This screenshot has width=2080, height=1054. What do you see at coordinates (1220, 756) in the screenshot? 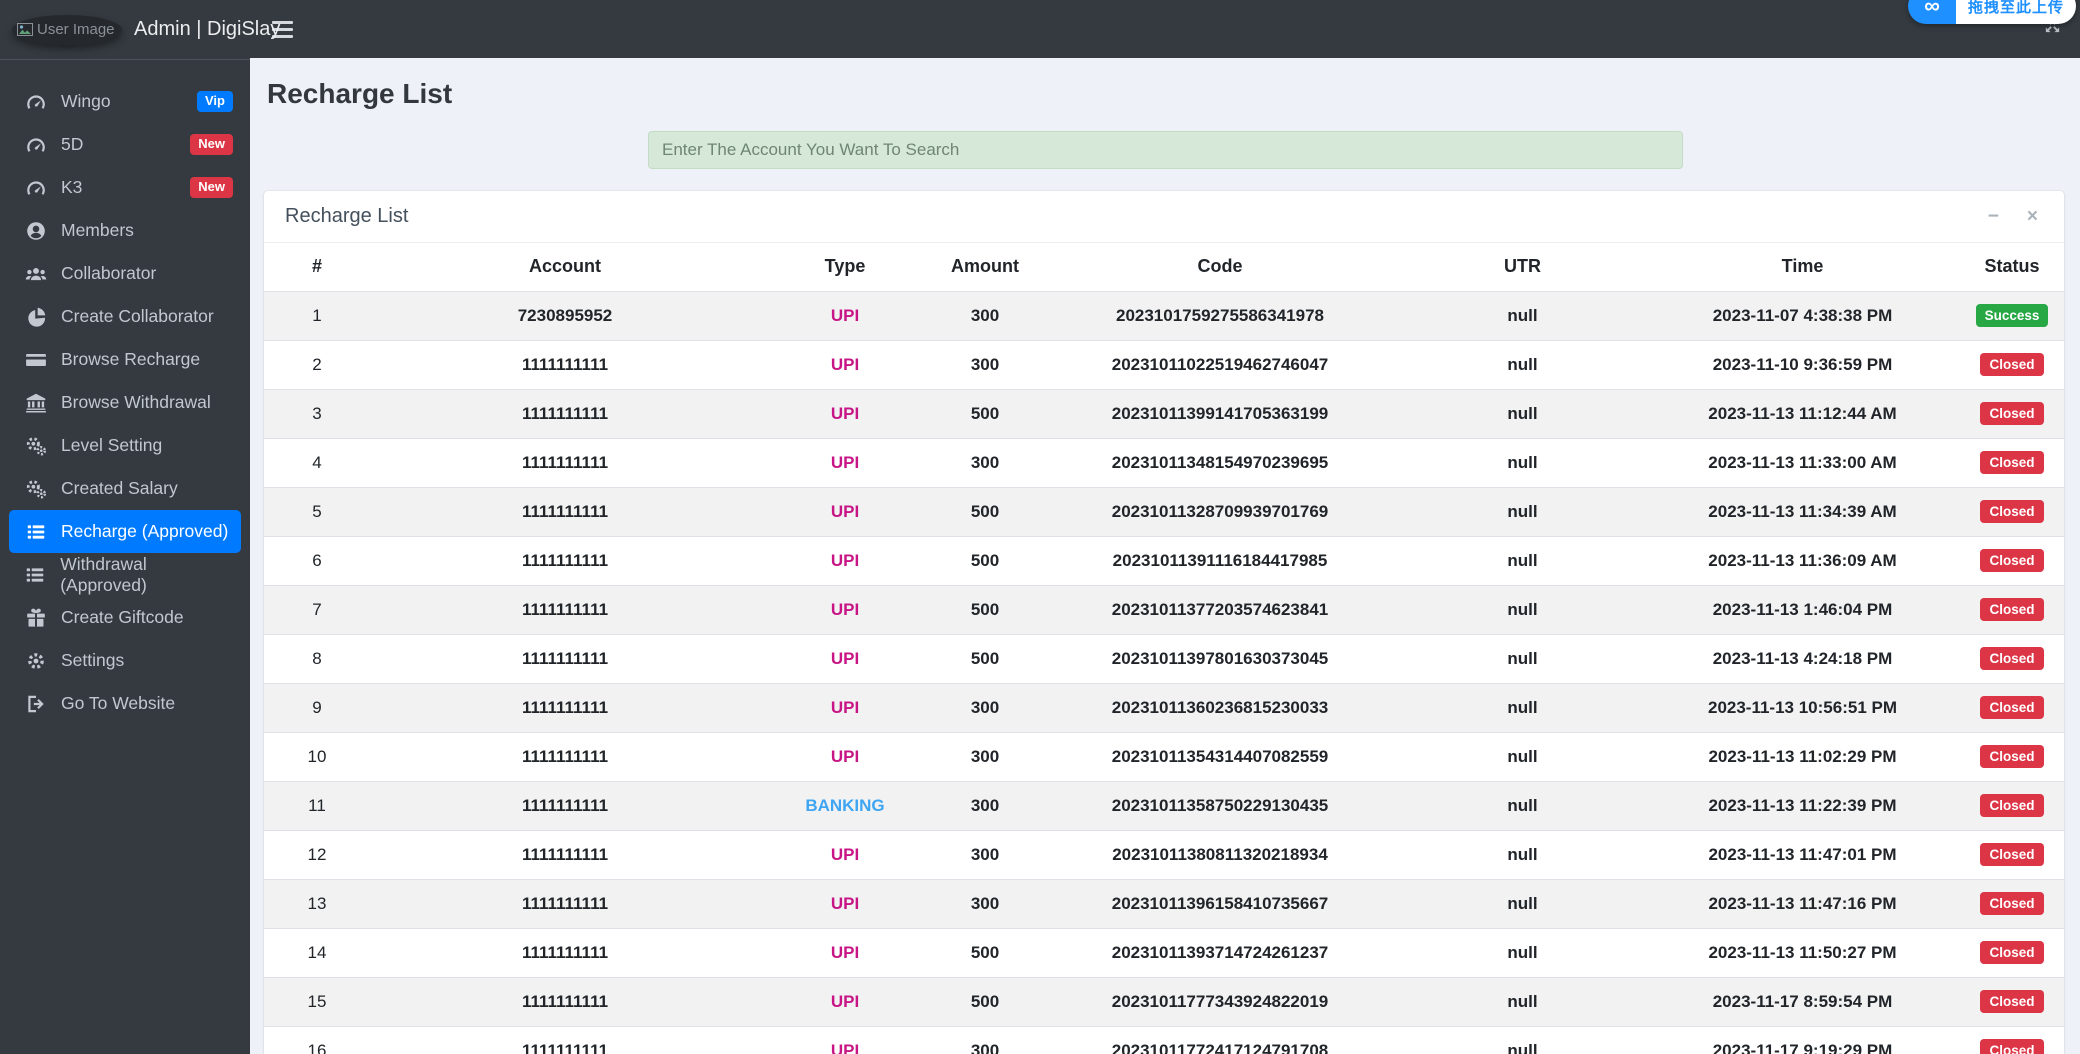
I see `cell-code: 20231011354314407082559` at bounding box center [1220, 756].